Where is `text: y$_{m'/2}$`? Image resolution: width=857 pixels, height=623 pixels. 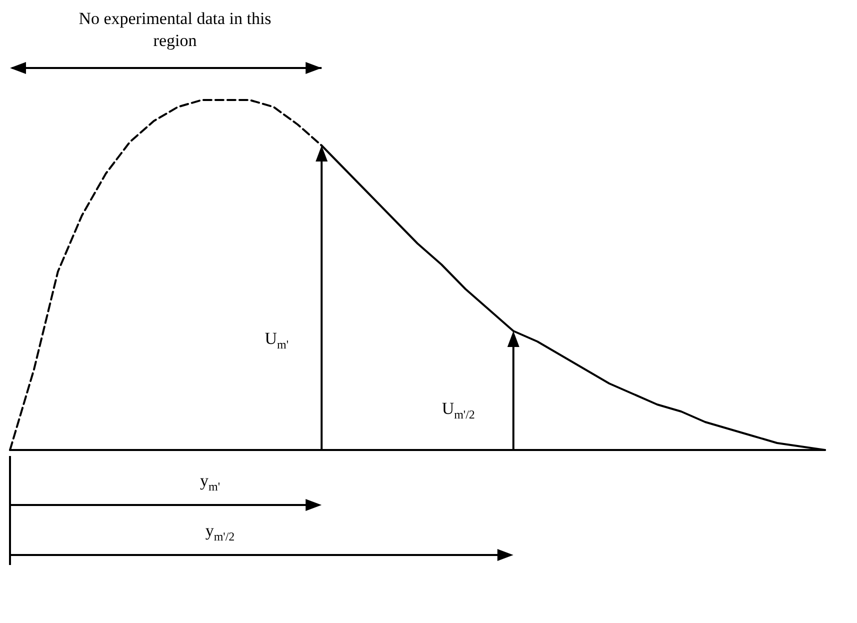
text: y$_{m'/2}$ is located at coordinates (220, 532).